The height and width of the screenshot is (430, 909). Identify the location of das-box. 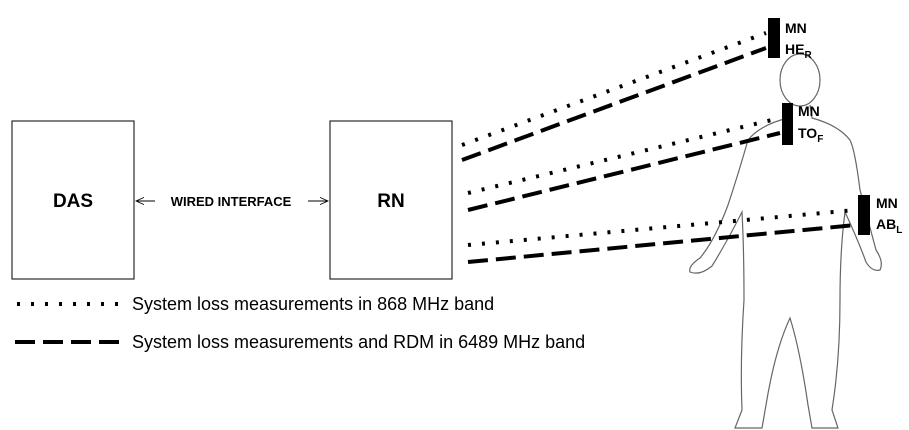
(73, 200).